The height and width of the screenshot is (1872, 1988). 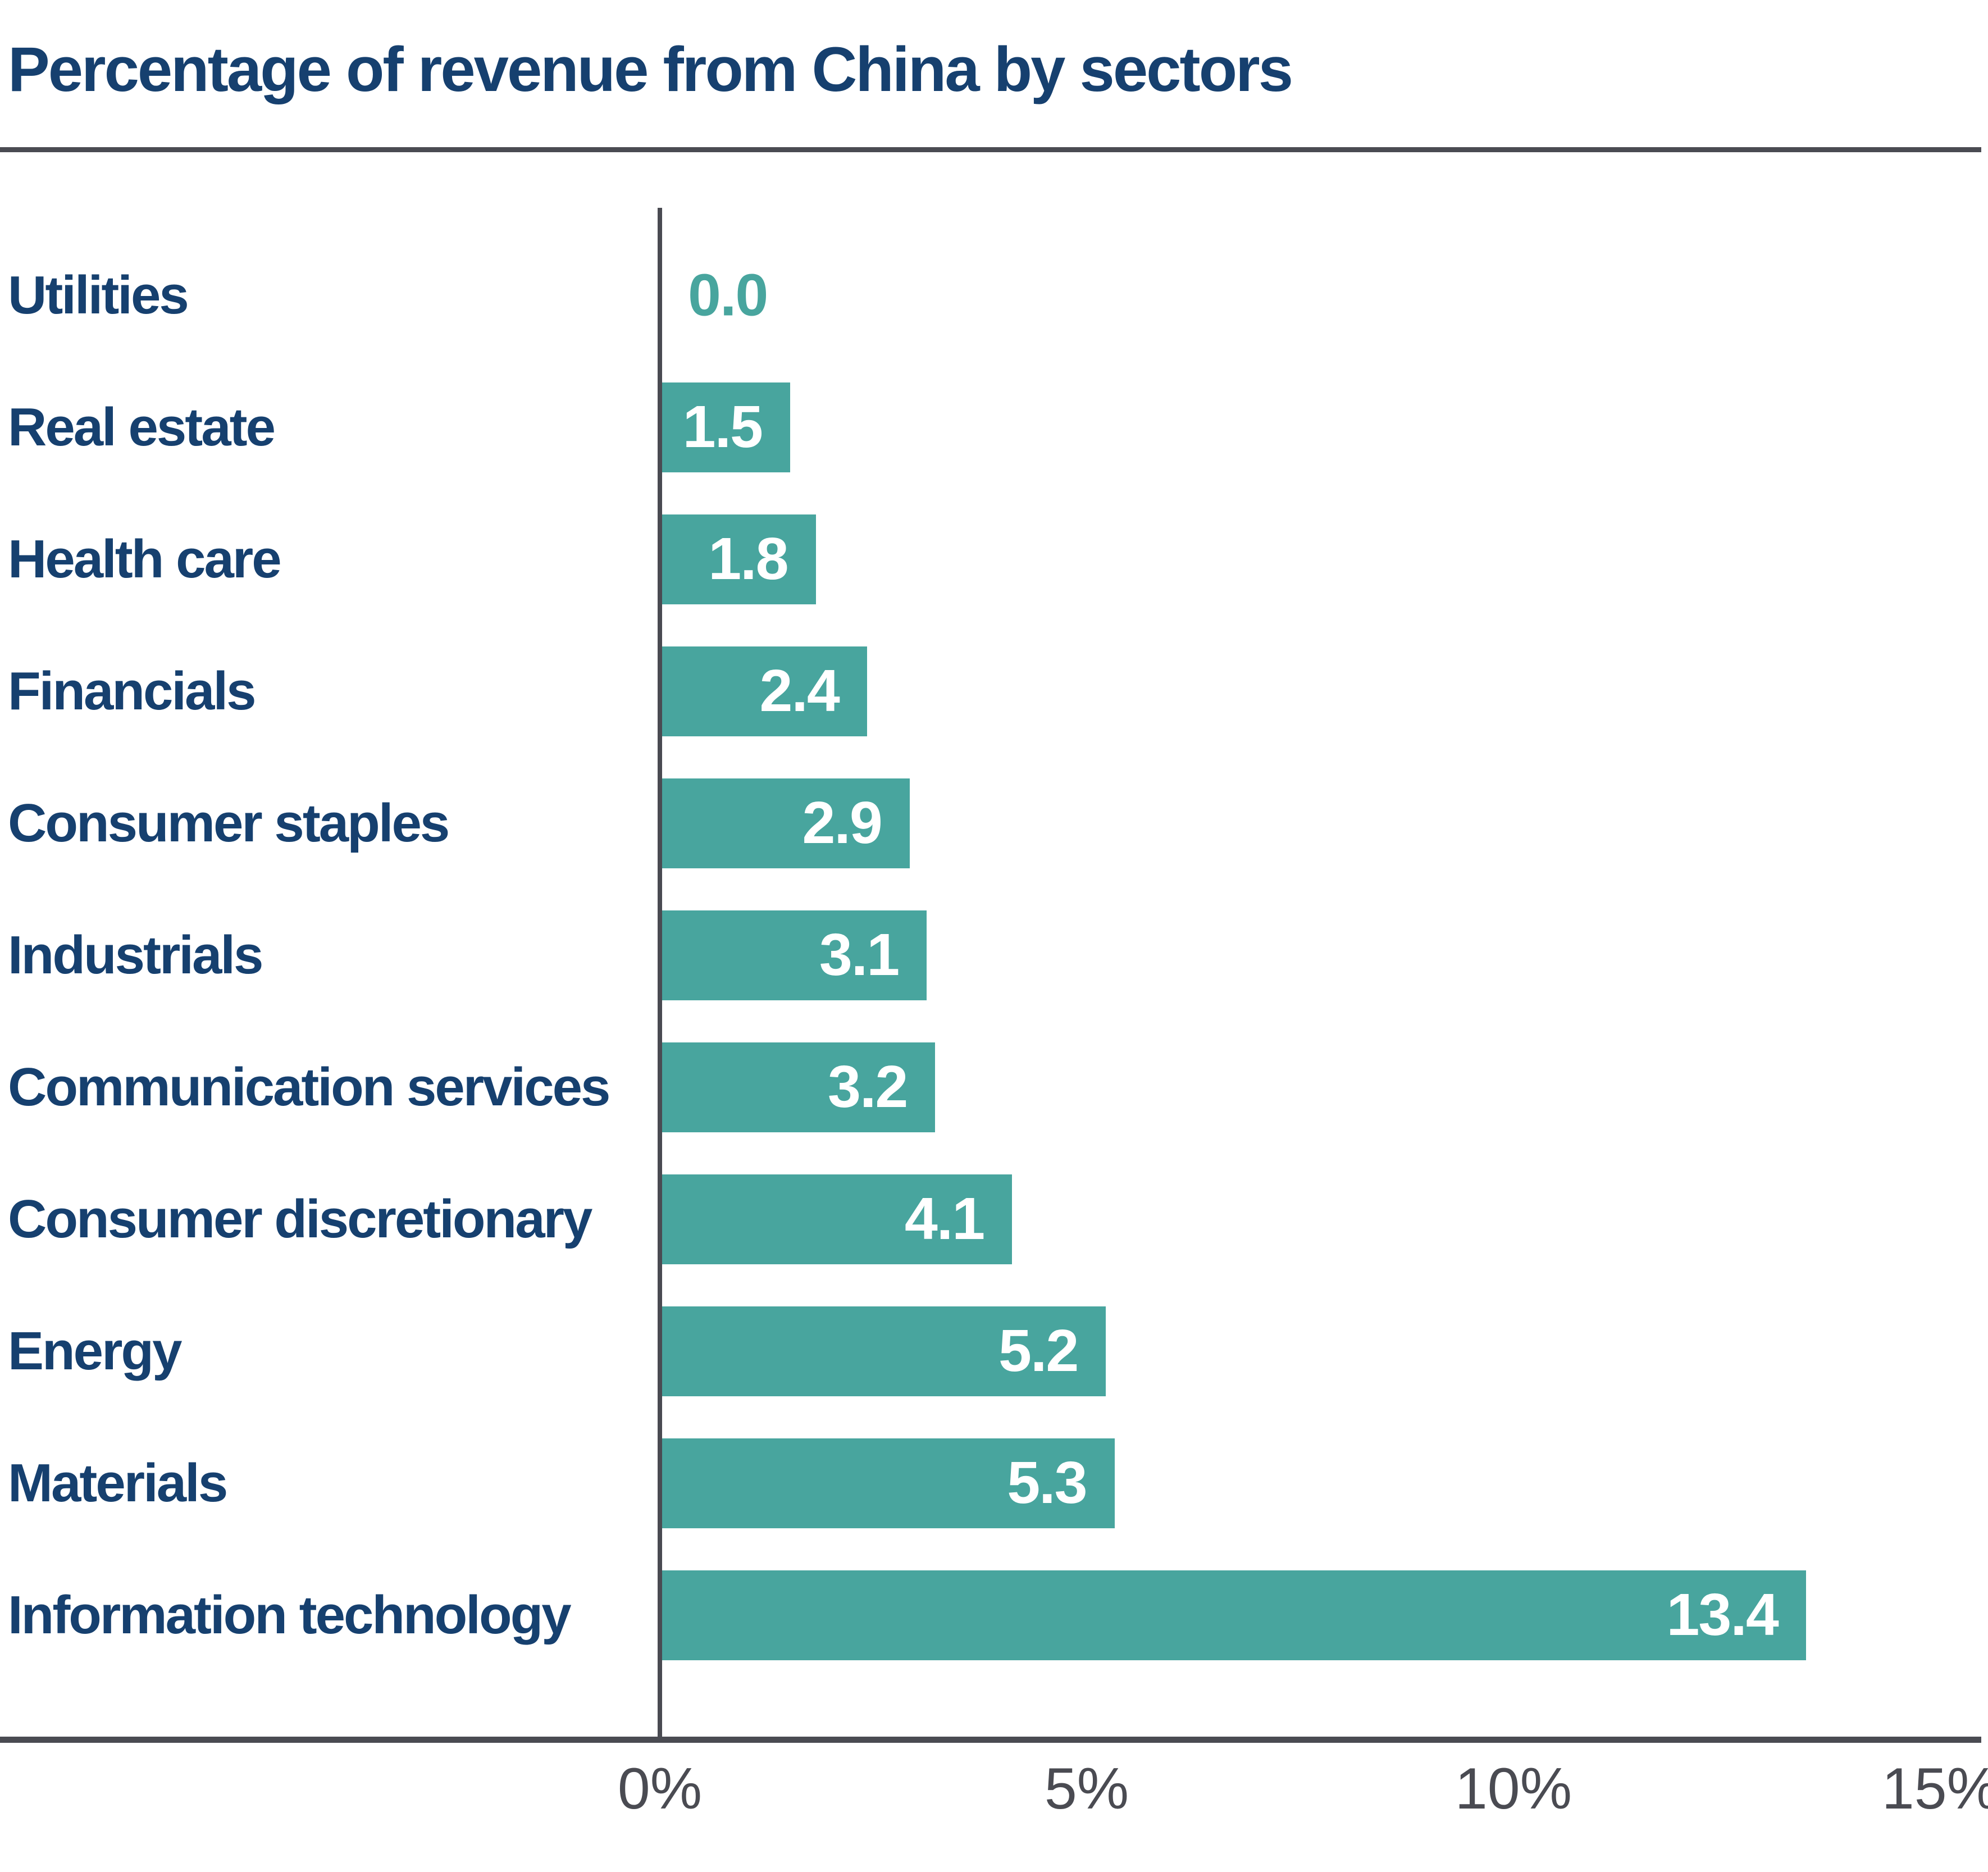 What do you see at coordinates (794, 955) in the screenshot?
I see `bar: 3.1` at bounding box center [794, 955].